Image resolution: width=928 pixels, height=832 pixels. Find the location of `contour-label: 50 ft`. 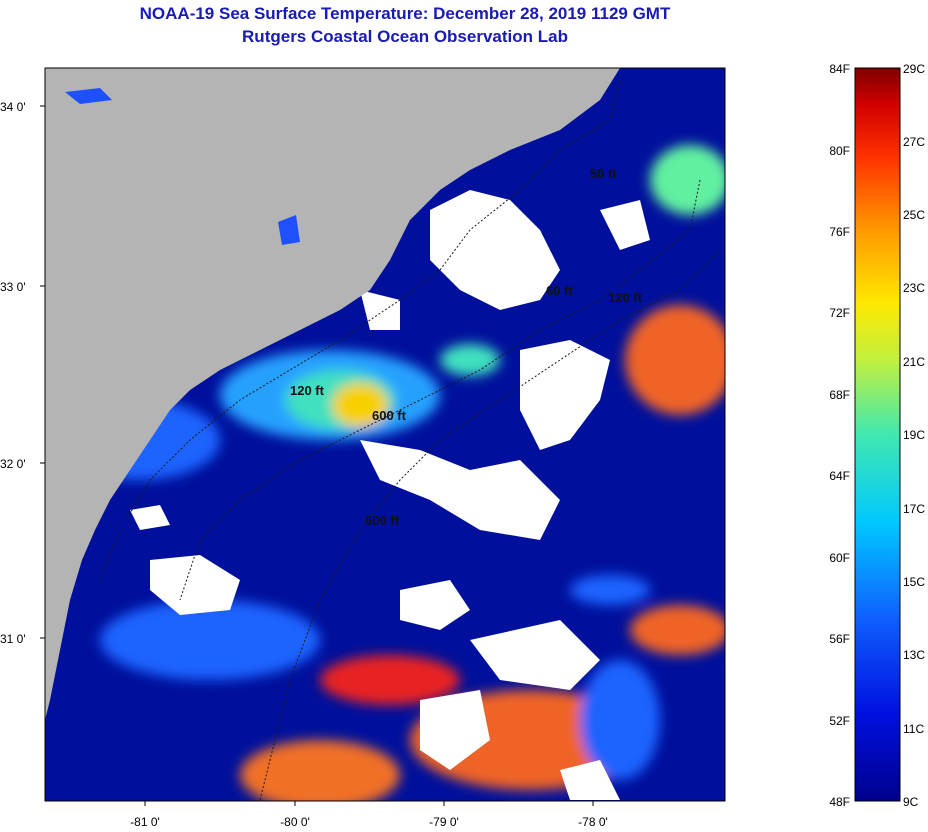

contour-label: 50 ft is located at coordinates (603, 173).